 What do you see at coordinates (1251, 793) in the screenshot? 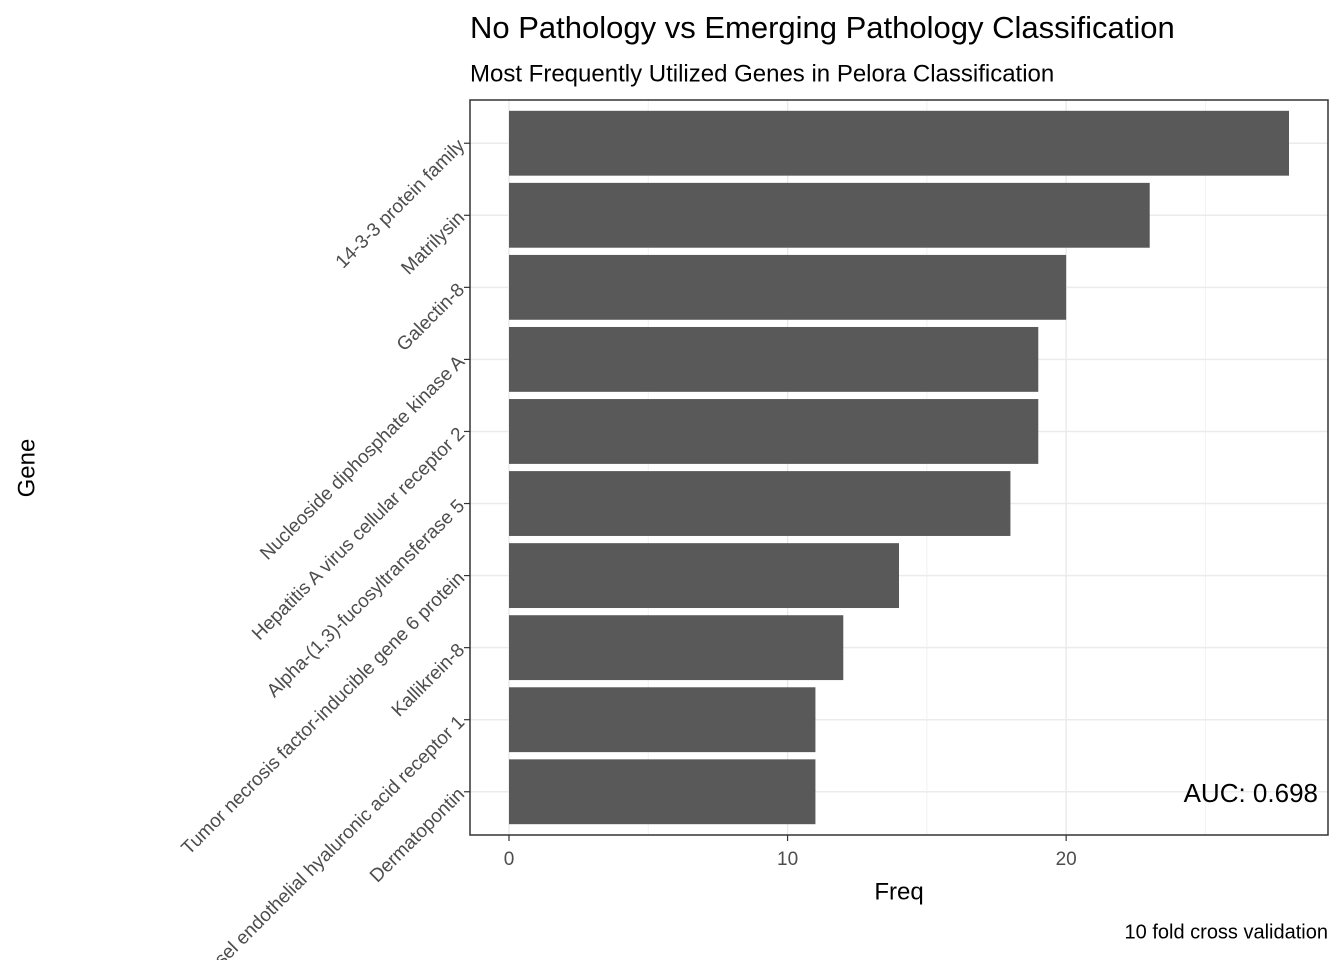
I see `annotation: AUC: 0.698` at bounding box center [1251, 793].